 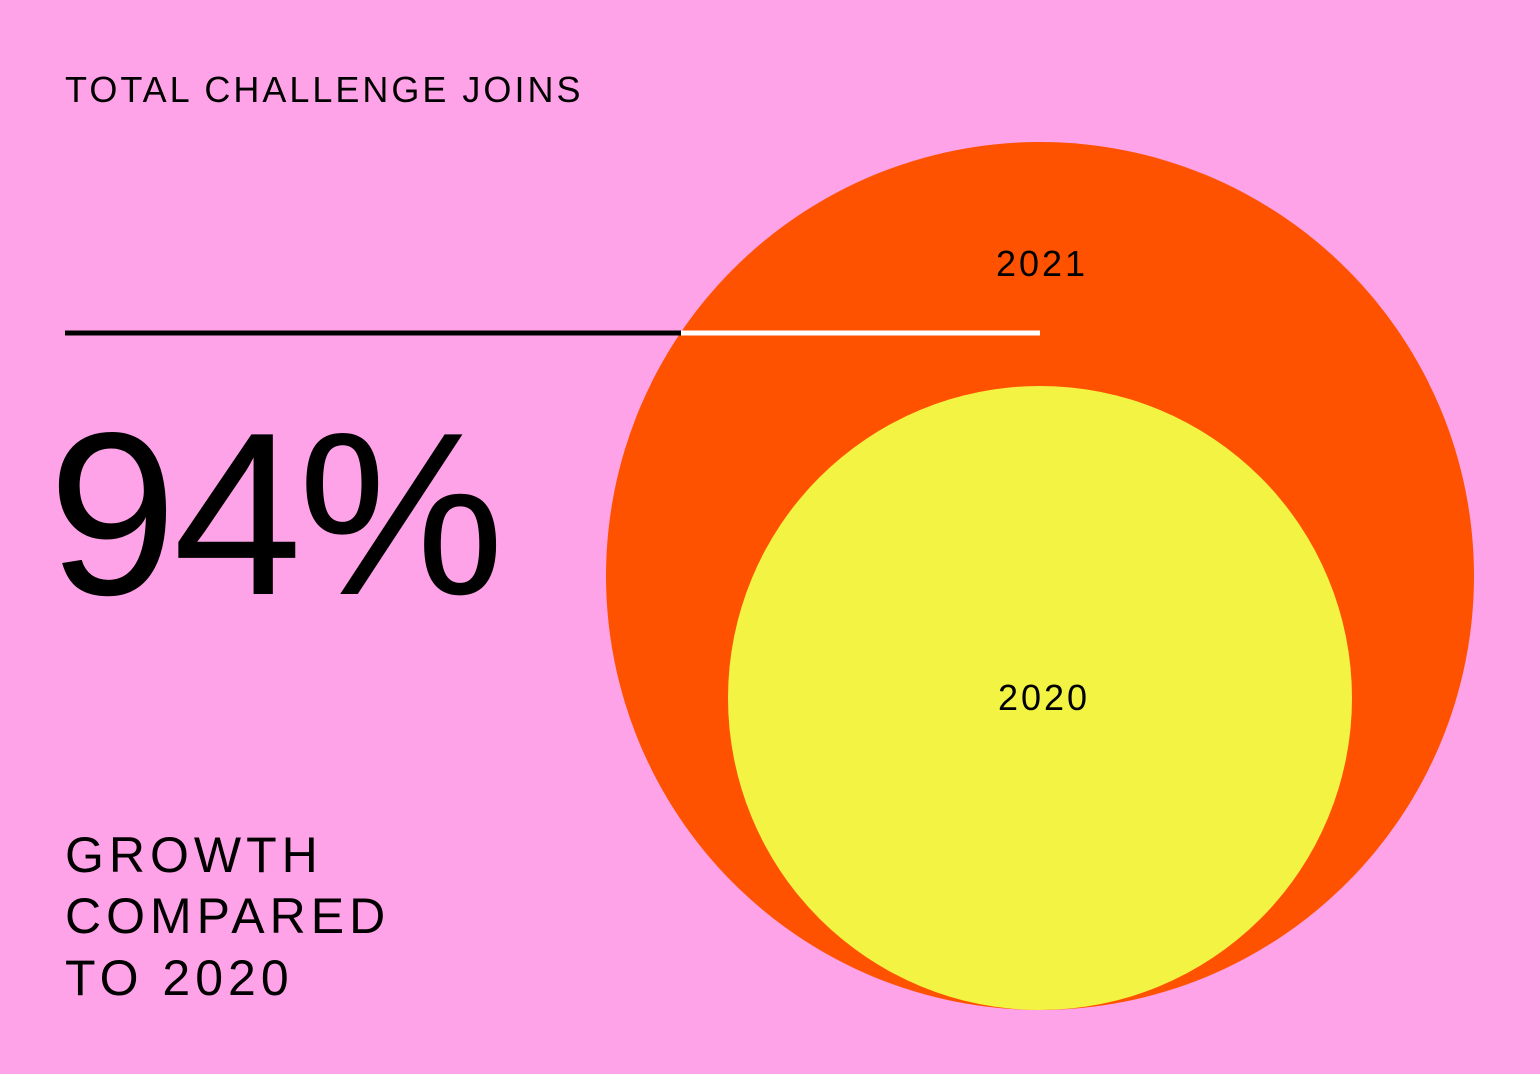 What do you see at coordinates (227, 916) in the screenshot?
I see `stat-caption: COMPARED` at bounding box center [227, 916].